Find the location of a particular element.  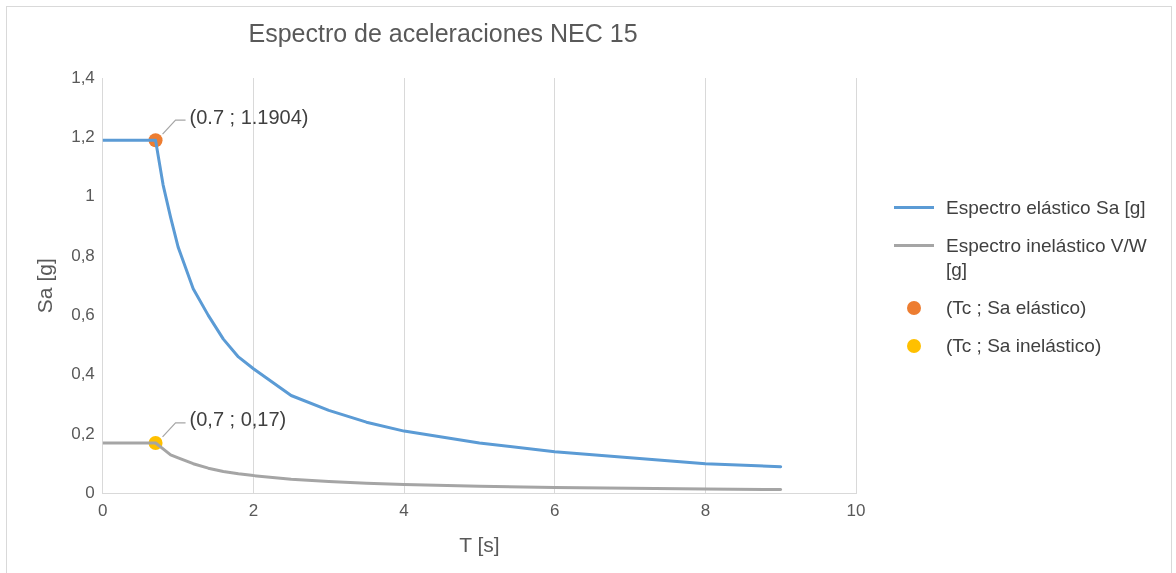

annotation: (0,7 ; 0,17) is located at coordinates (238, 419).